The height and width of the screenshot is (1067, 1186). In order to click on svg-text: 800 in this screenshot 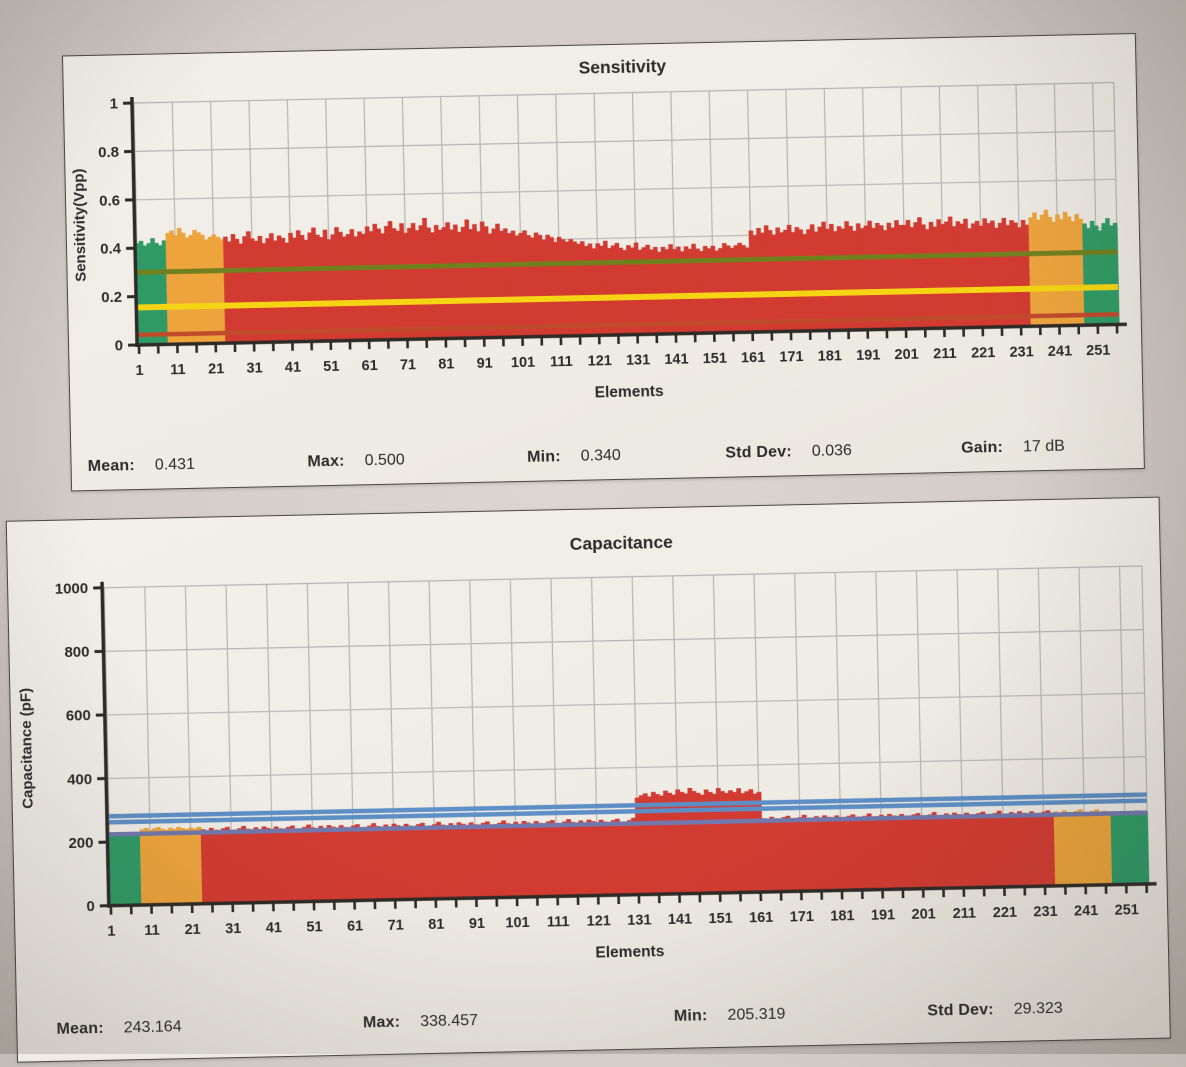, I will do `click(76, 653)`.